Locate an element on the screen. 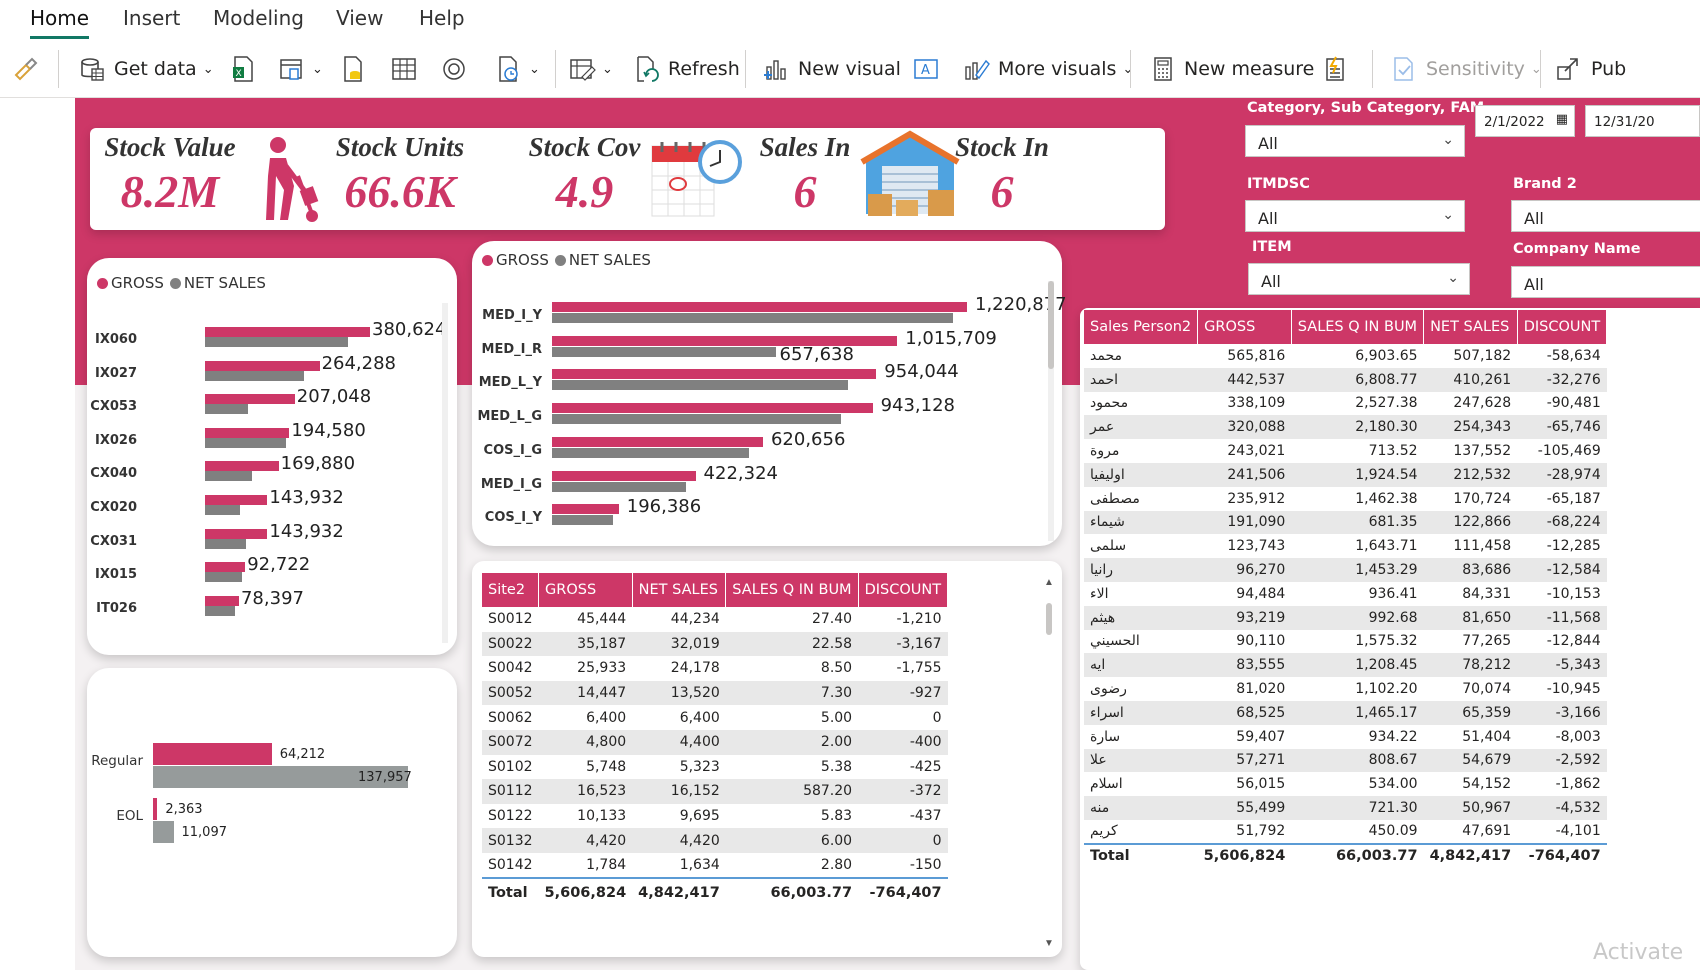 Image resolution: width=1700 pixels, height=970 pixels. column-header: Site2 is located at coordinates (511, 590).